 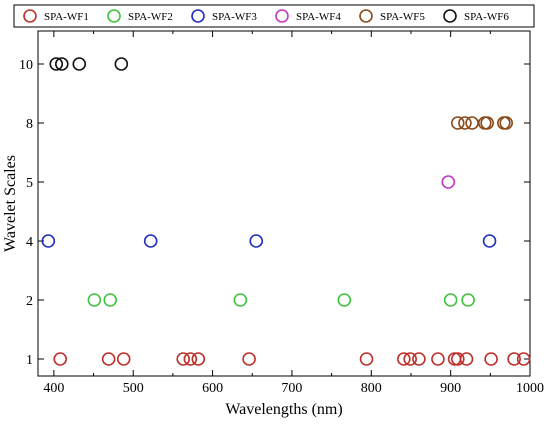 I want to click on legend-label: SPA-WF6, so click(x=486, y=17).